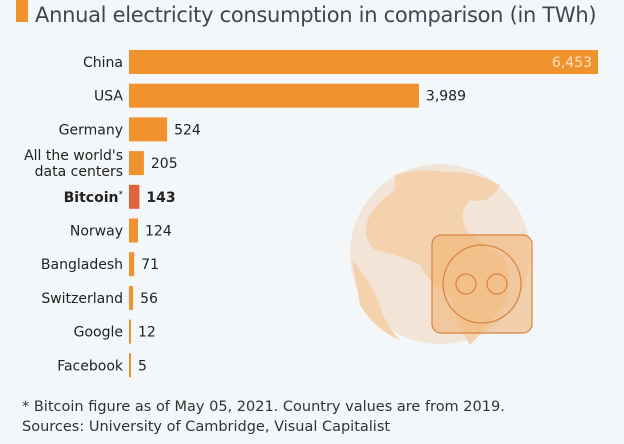 The image size is (624, 444). I want to click on category-label: Facebook, so click(90, 366).